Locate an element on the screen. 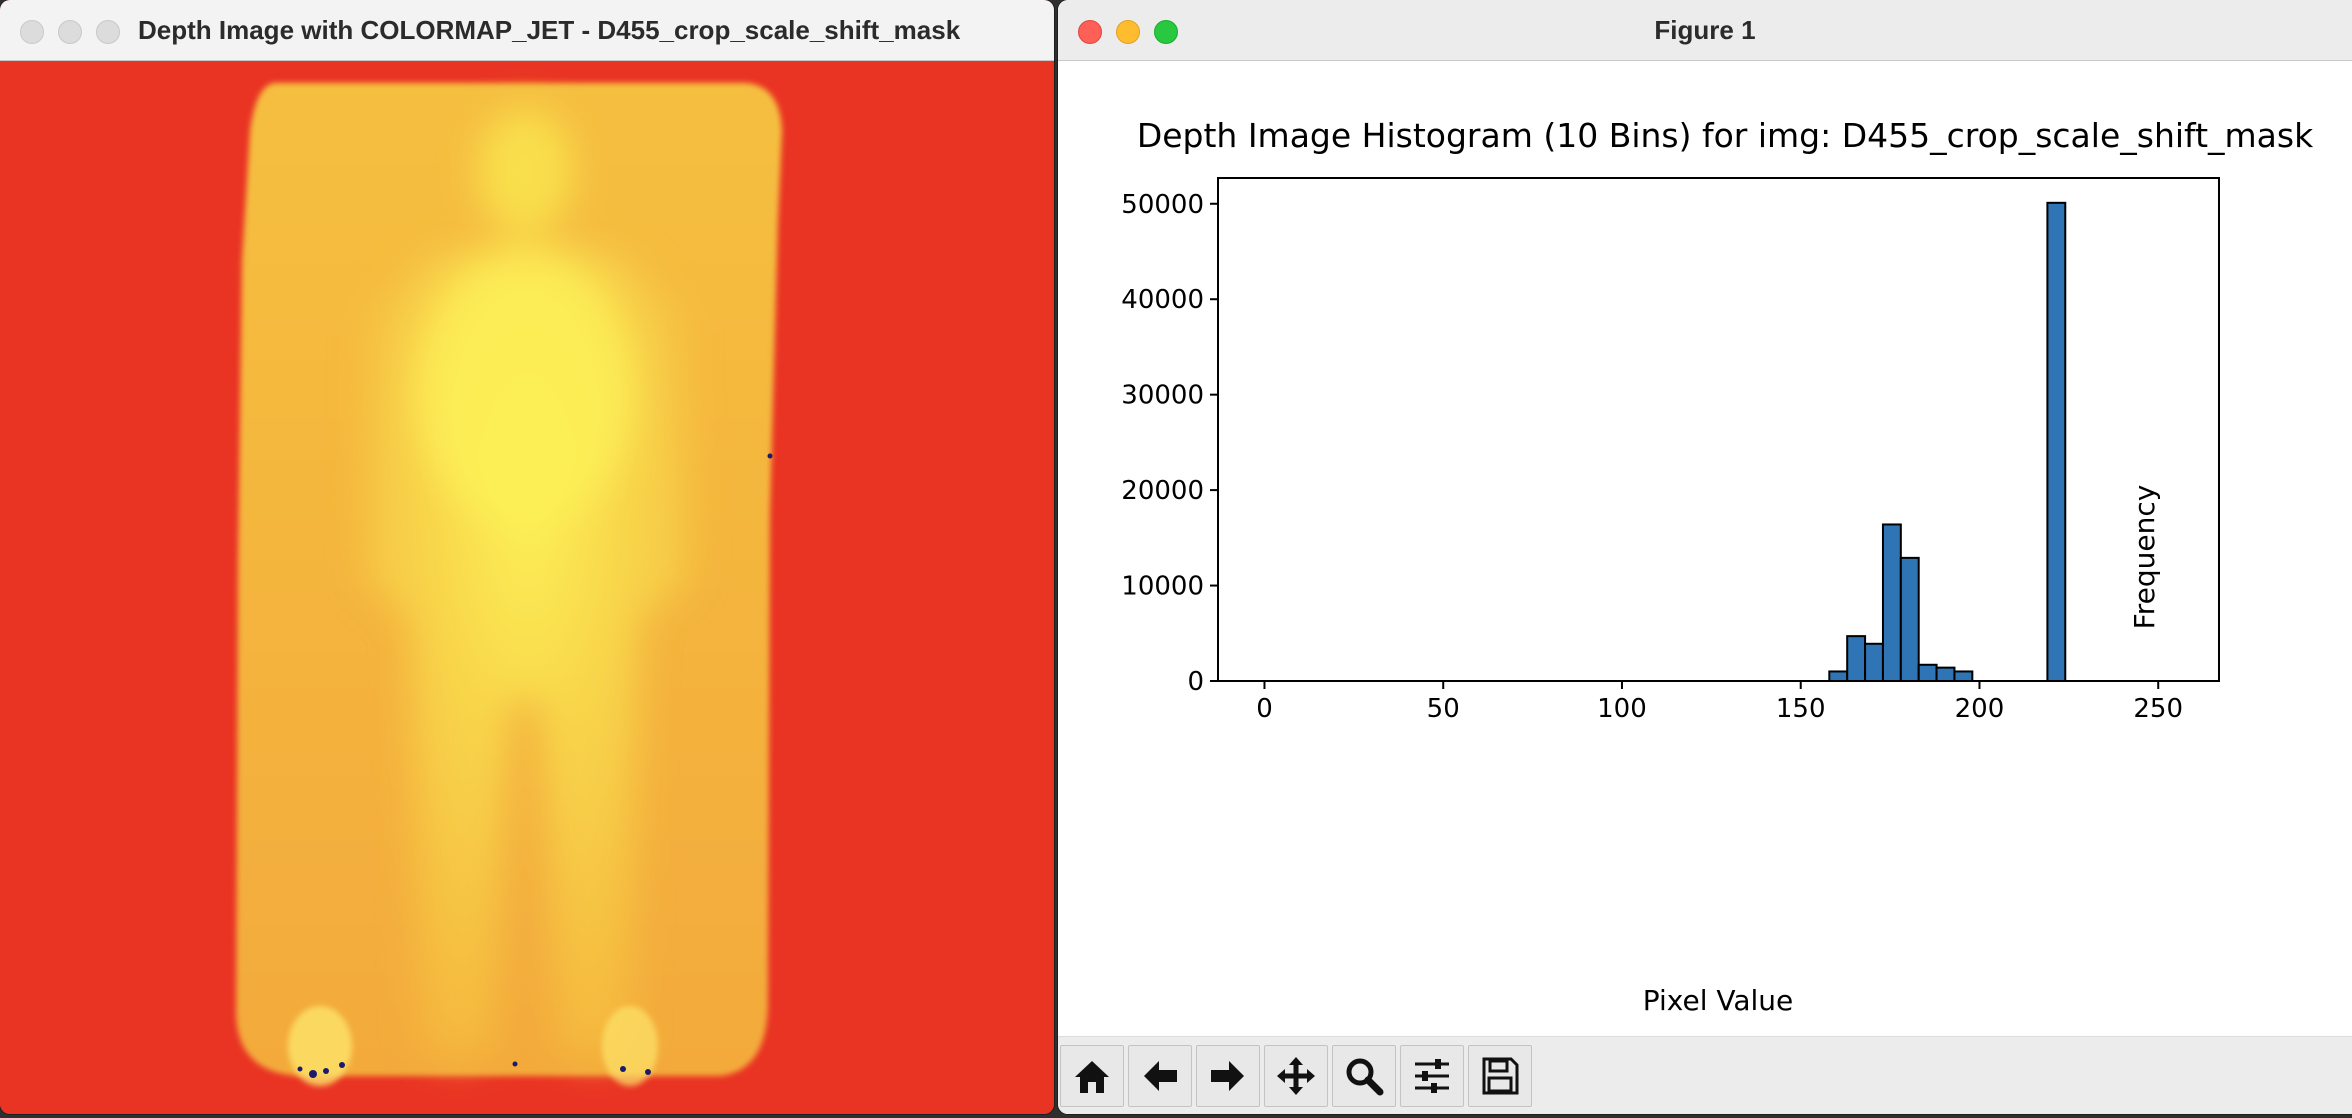  home-icon is located at coordinates (1092, 1077).